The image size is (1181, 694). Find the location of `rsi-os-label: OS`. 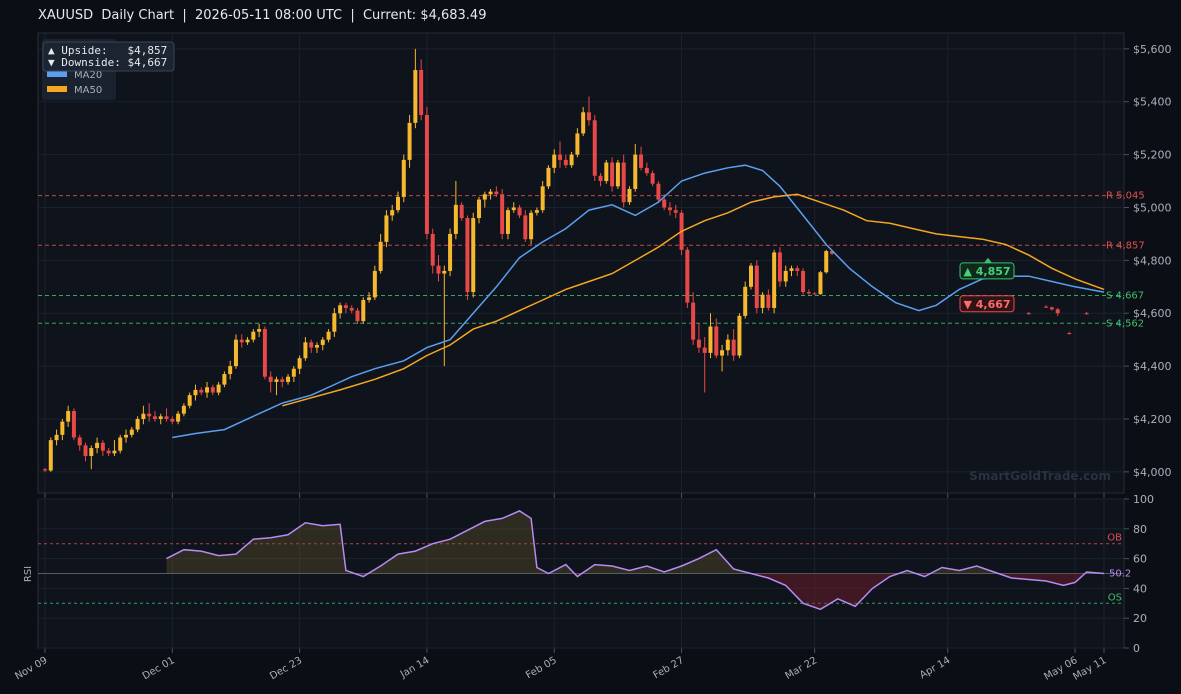

rsi-os-label: OS is located at coordinates (1115, 597).